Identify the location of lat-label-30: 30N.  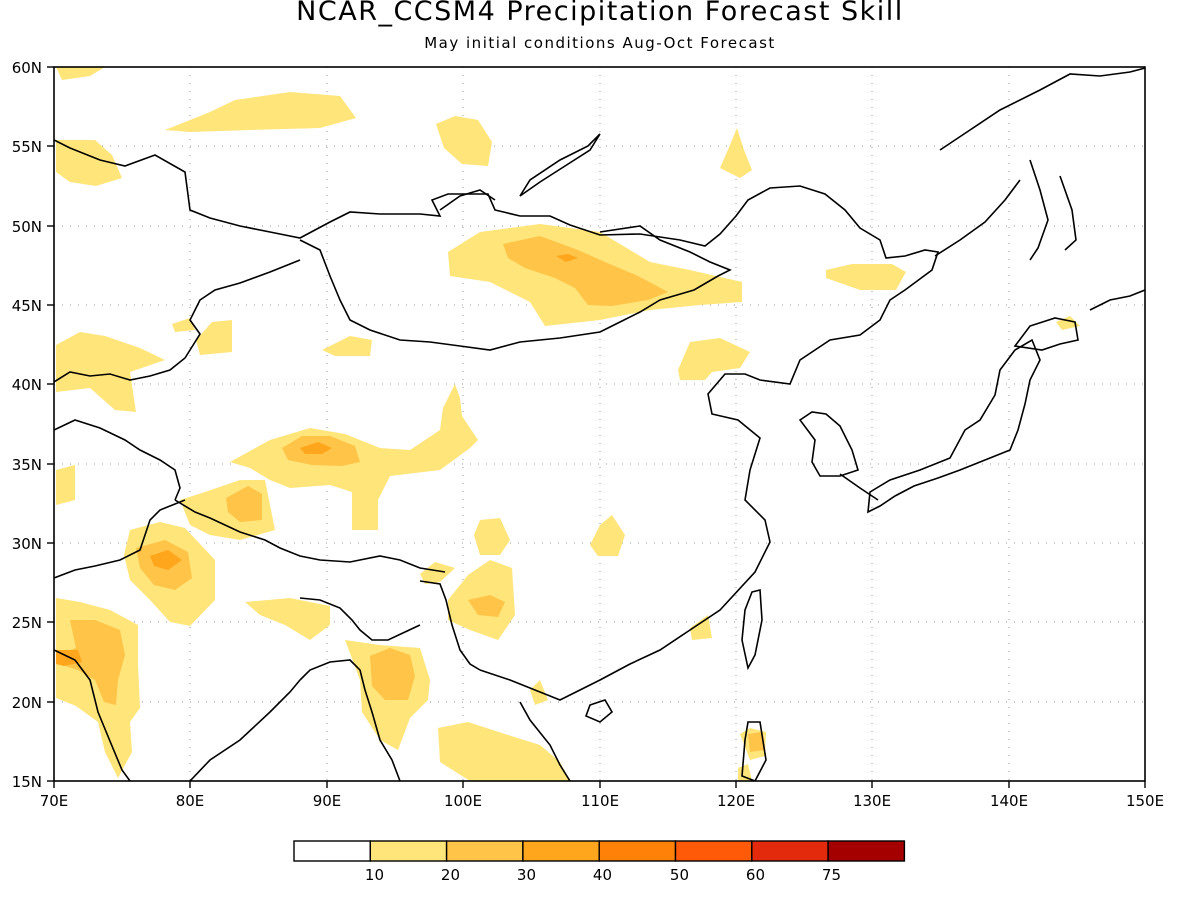
(27, 544).